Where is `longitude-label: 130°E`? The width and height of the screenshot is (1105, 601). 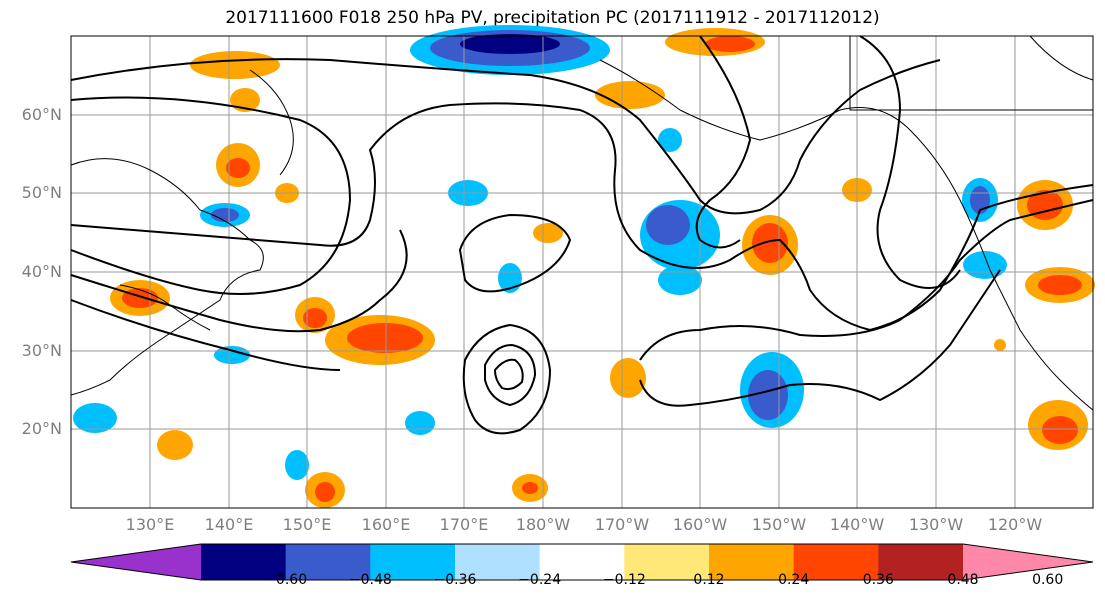
longitude-label: 130°E is located at coordinates (150, 524).